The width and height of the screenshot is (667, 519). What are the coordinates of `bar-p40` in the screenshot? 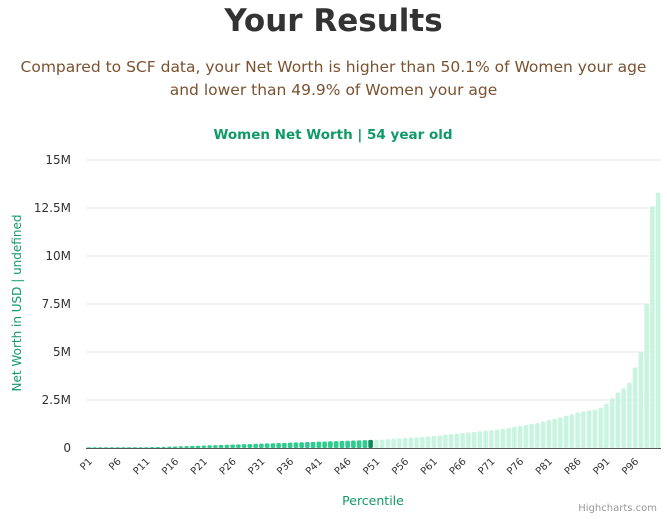 It's located at (313, 444).